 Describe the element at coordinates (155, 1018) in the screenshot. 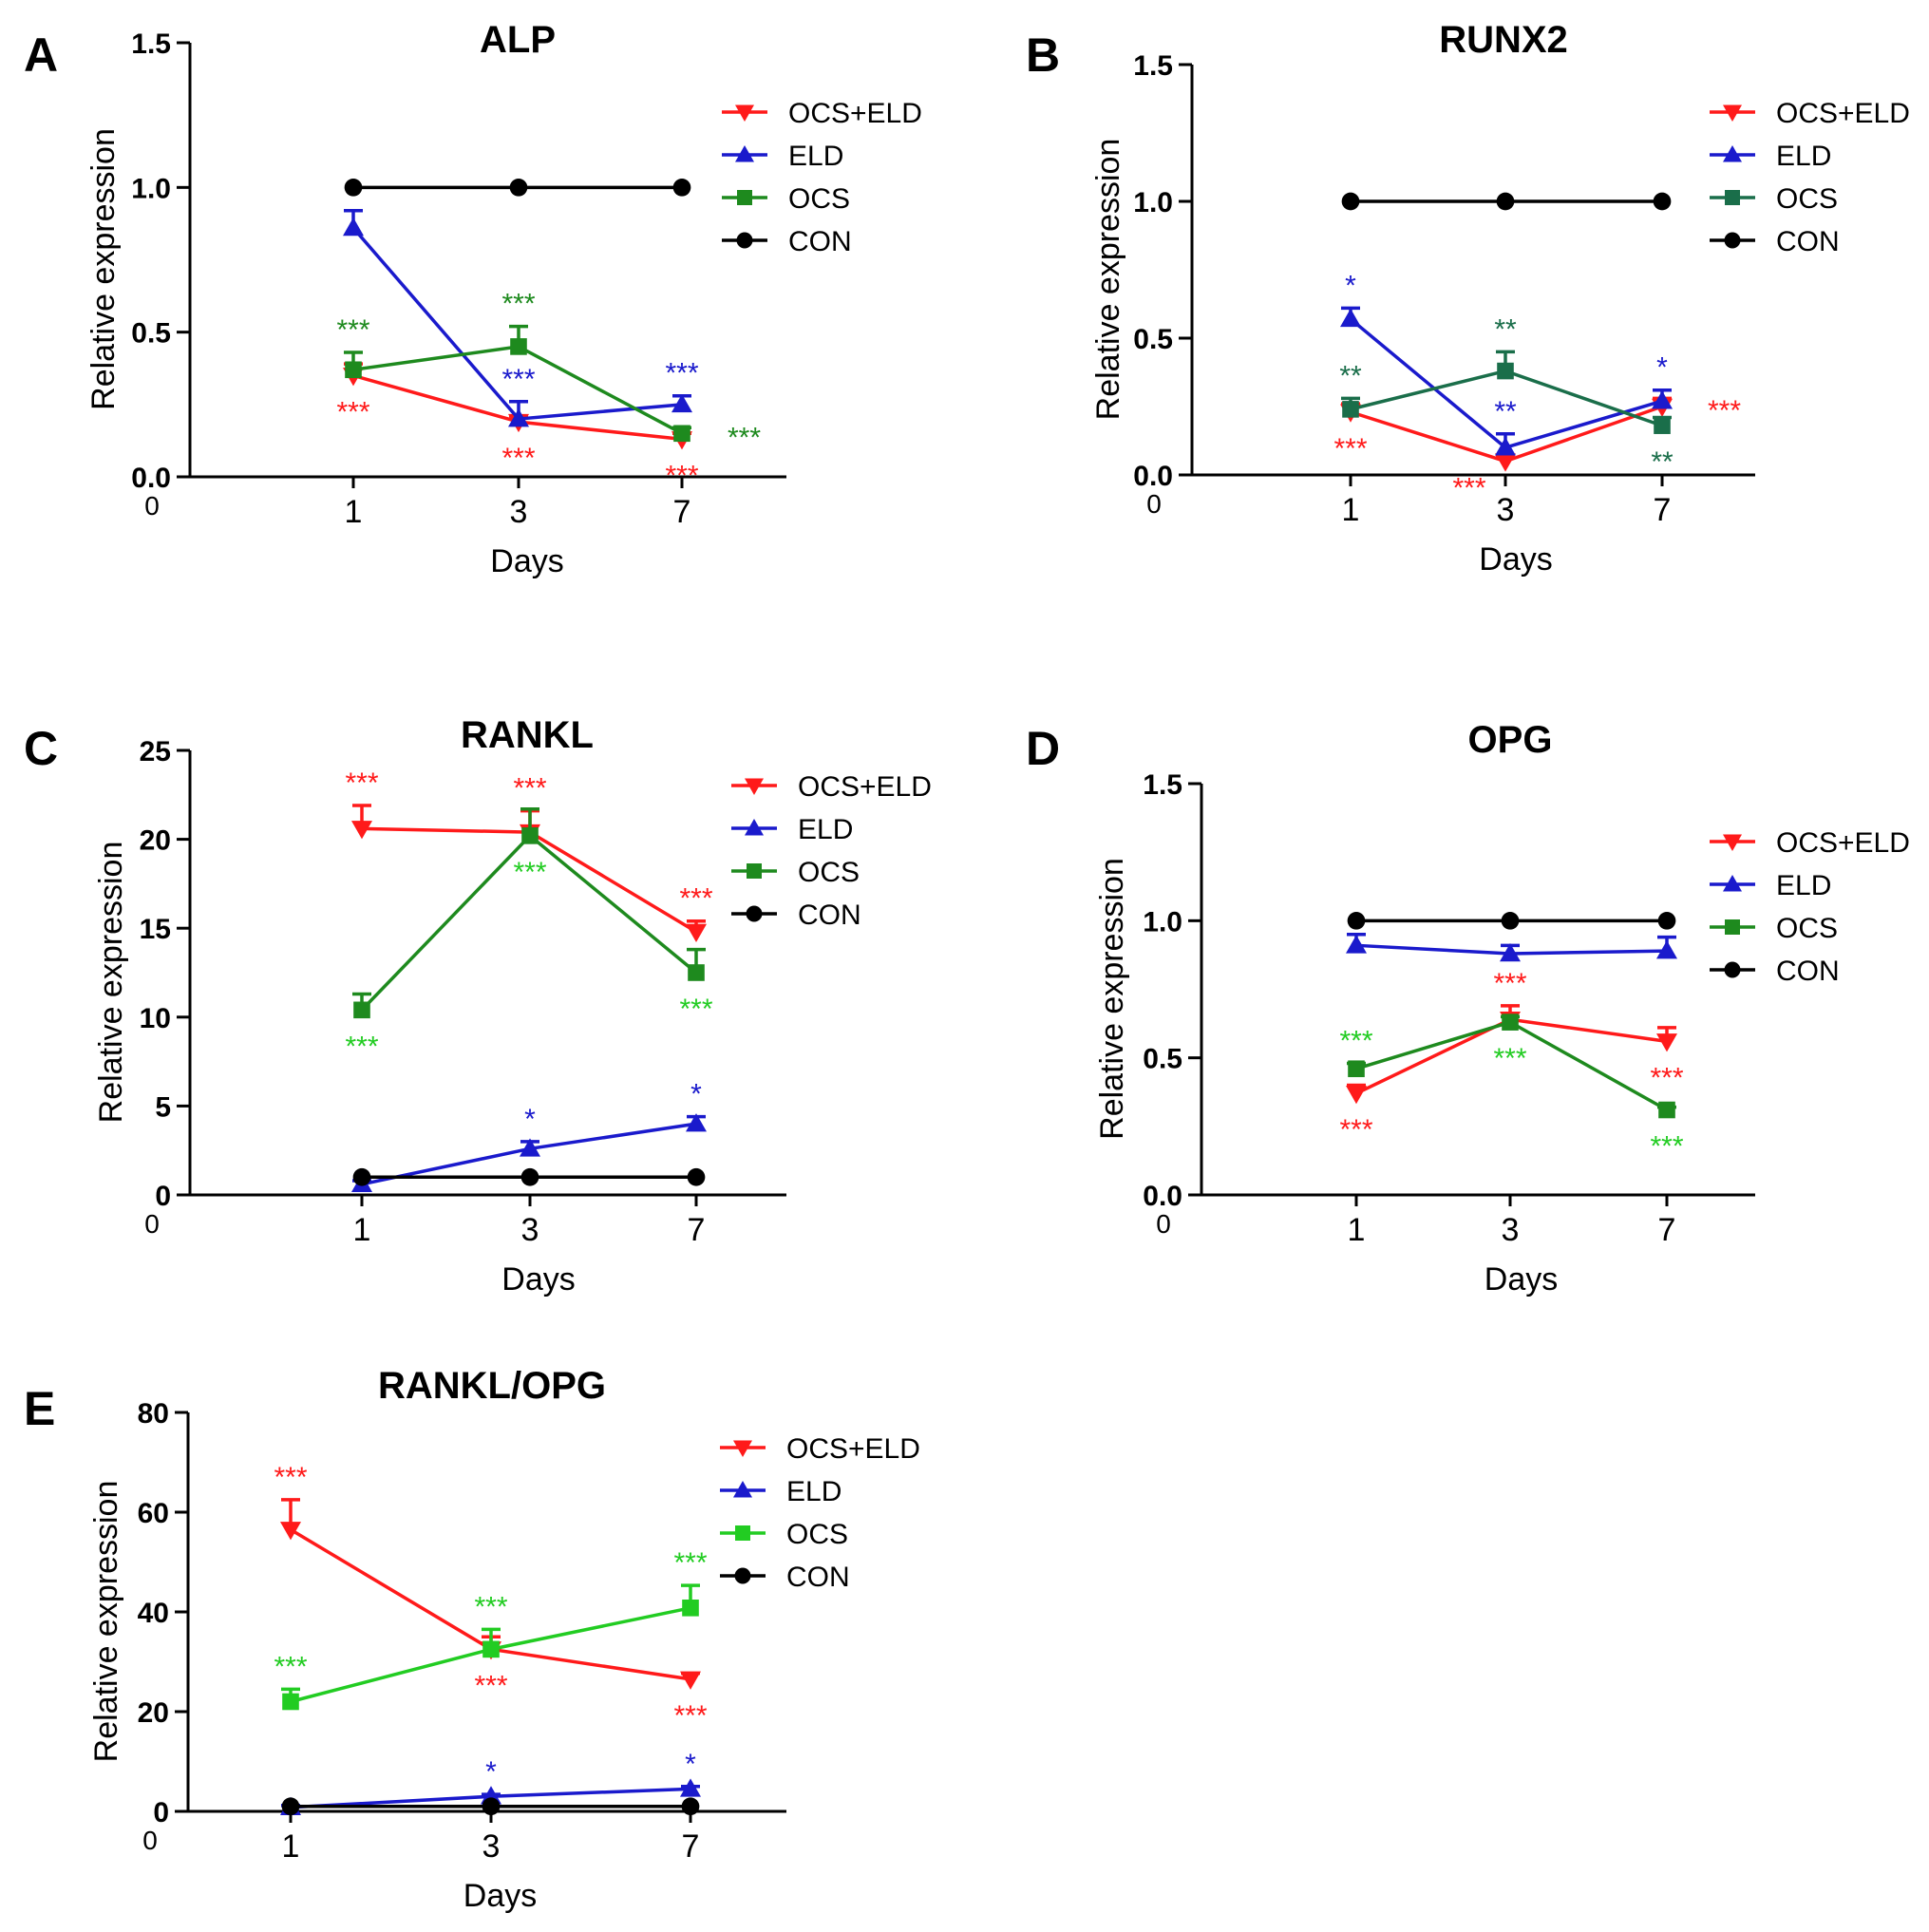

I see `y-tick-label: 10` at that location.